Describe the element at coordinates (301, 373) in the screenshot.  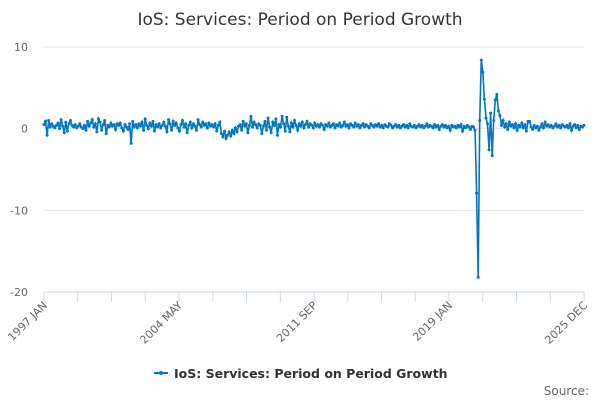
I see `legend: IoS: Services: Period on Period Growth` at that location.